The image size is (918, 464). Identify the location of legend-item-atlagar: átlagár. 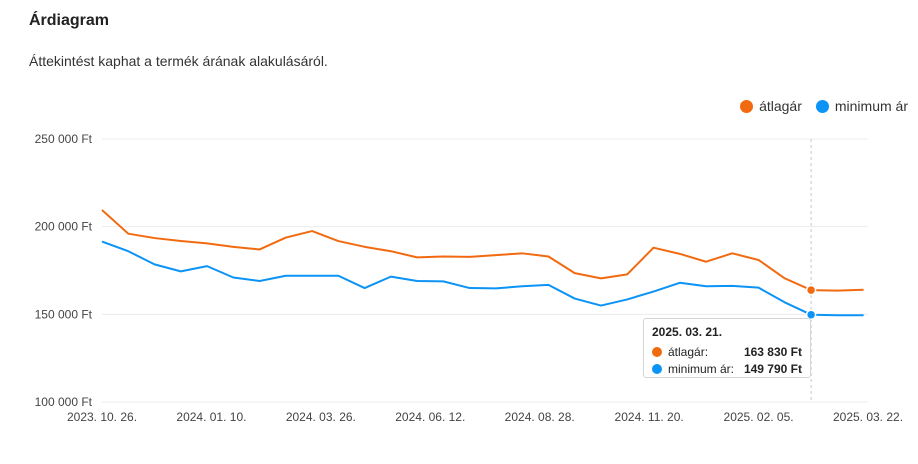
(771, 106).